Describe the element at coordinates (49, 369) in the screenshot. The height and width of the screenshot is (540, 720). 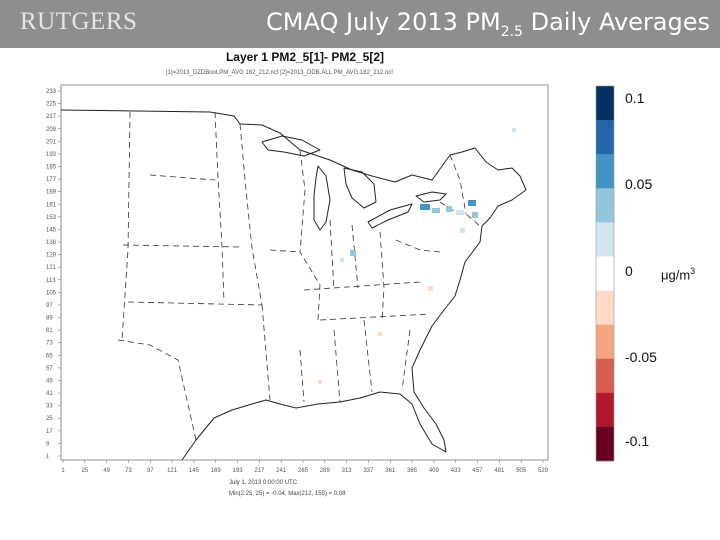
I see `y-tick-label: 57` at that location.